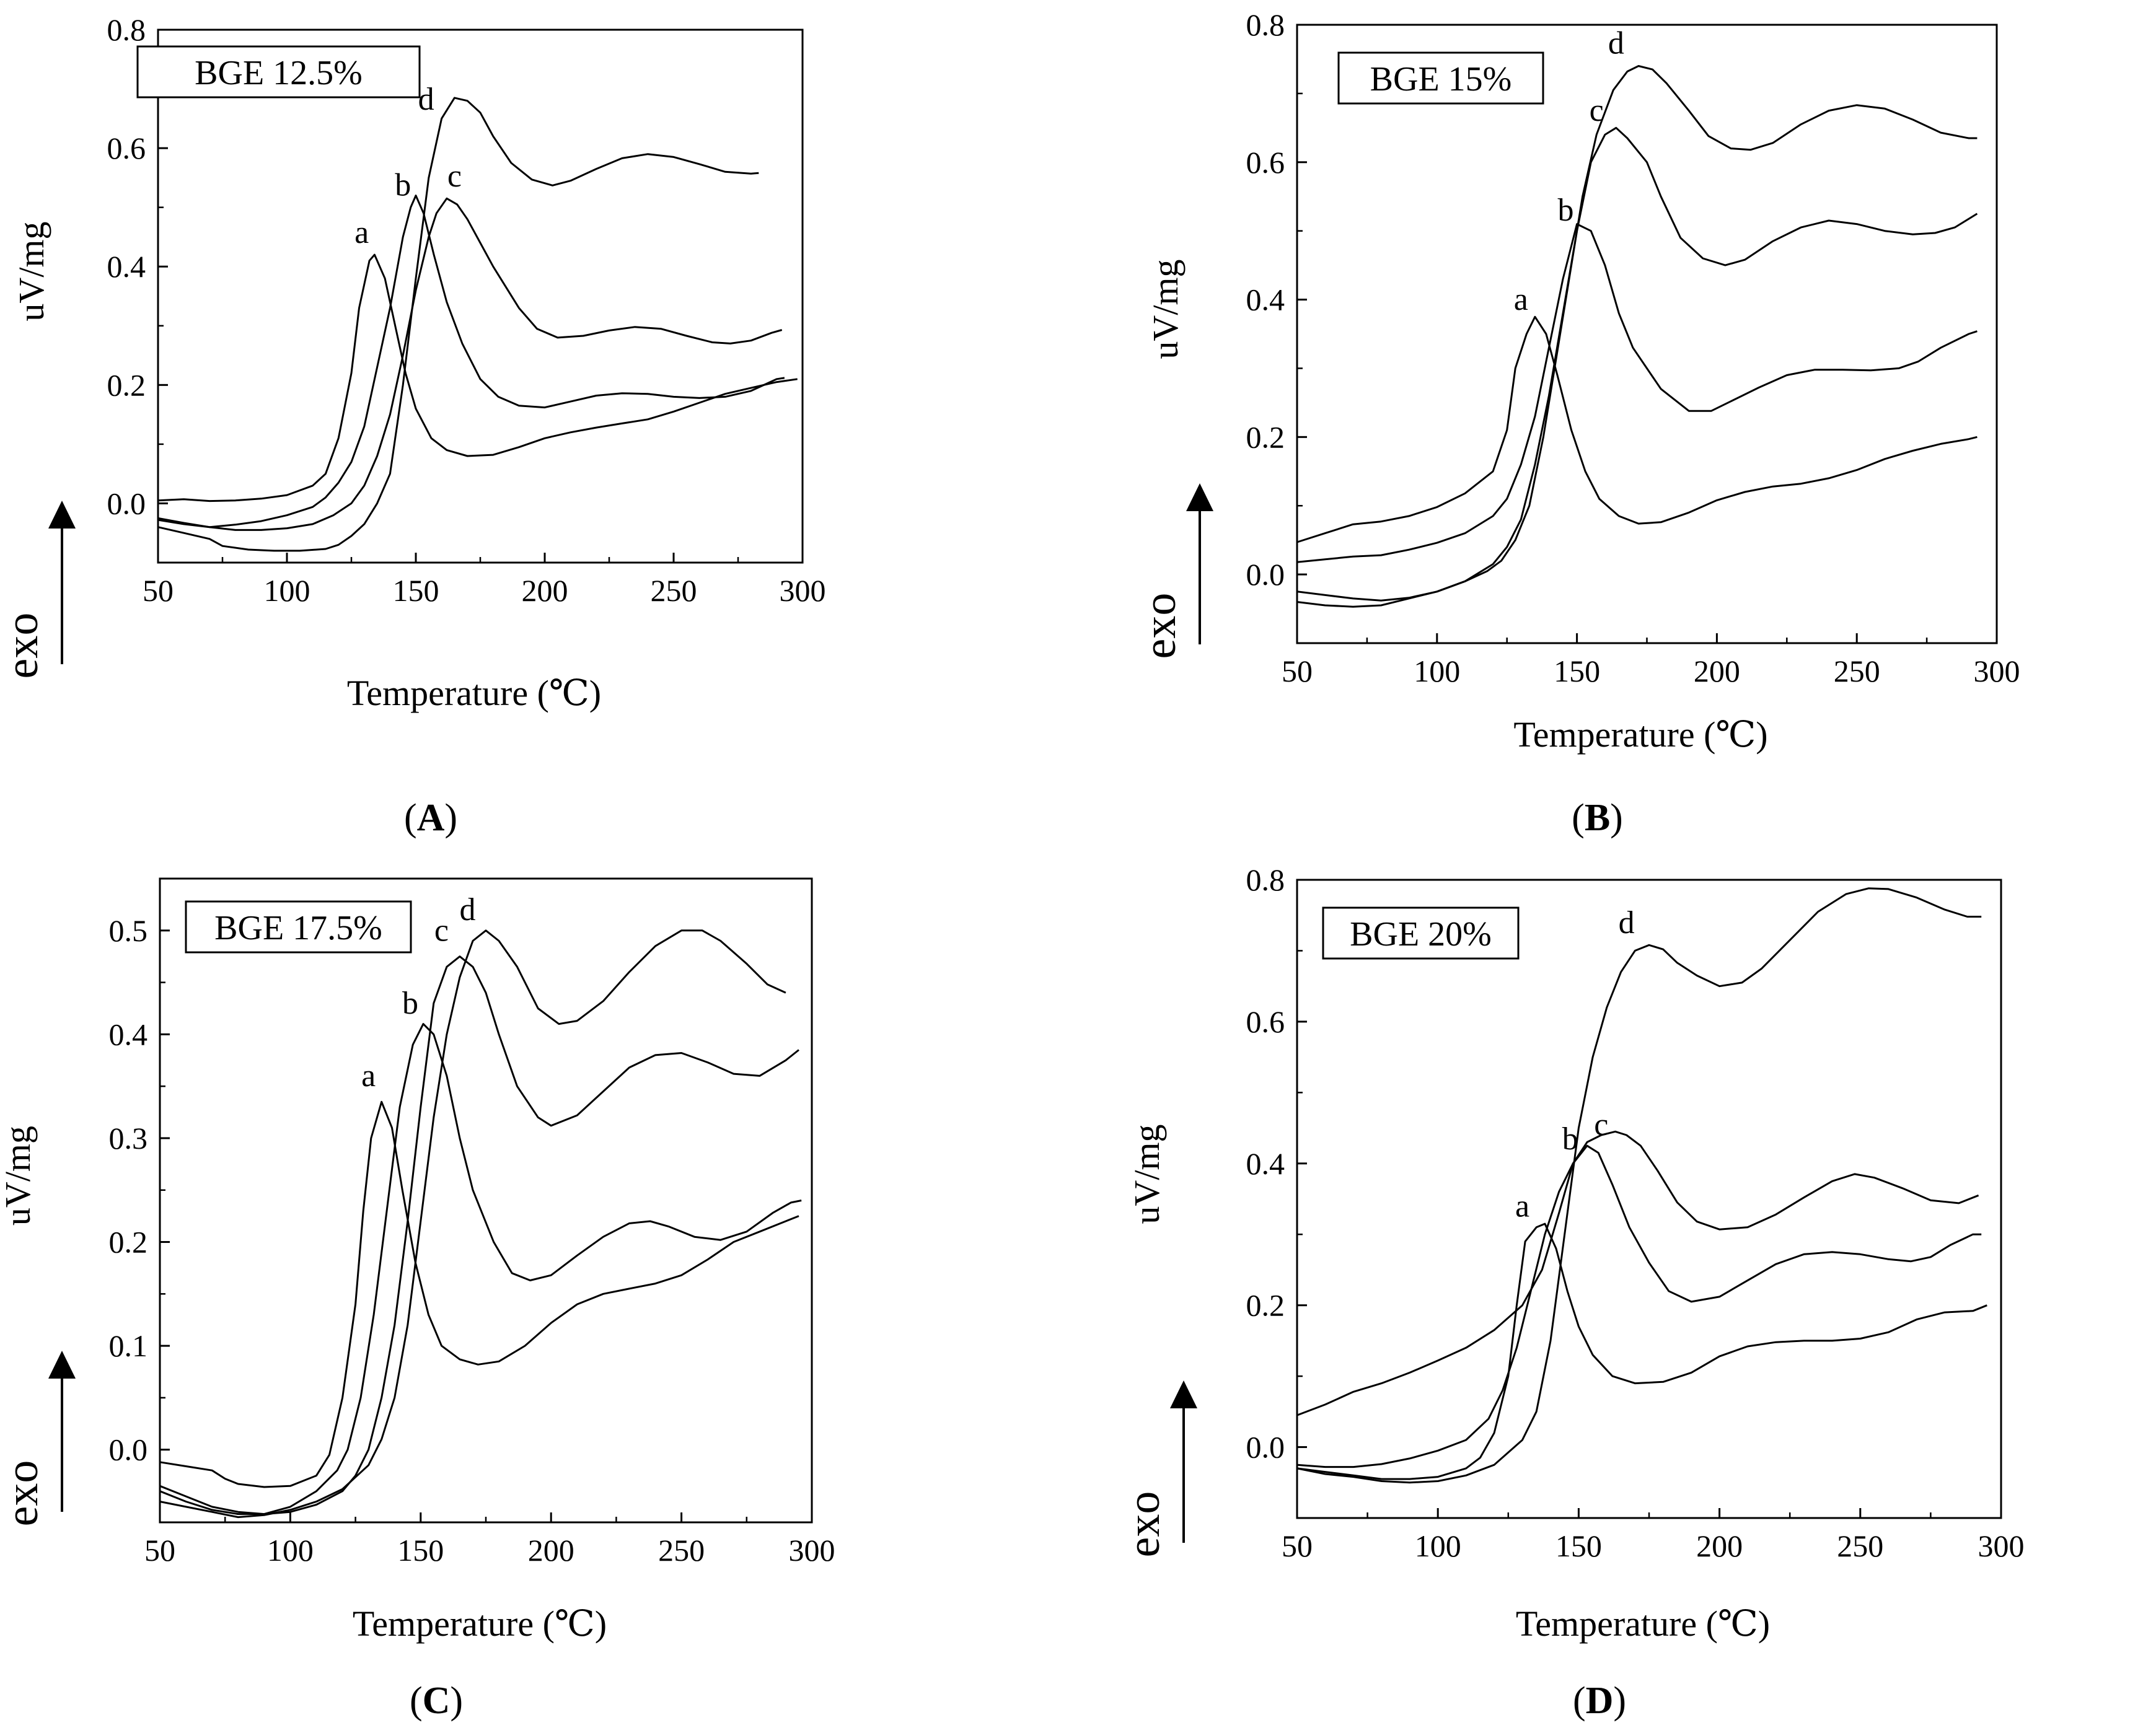 Image resolution: width=2156 pixels, height=1733 pixels. I want to click on panel-label: (C), so click(436, 1701).